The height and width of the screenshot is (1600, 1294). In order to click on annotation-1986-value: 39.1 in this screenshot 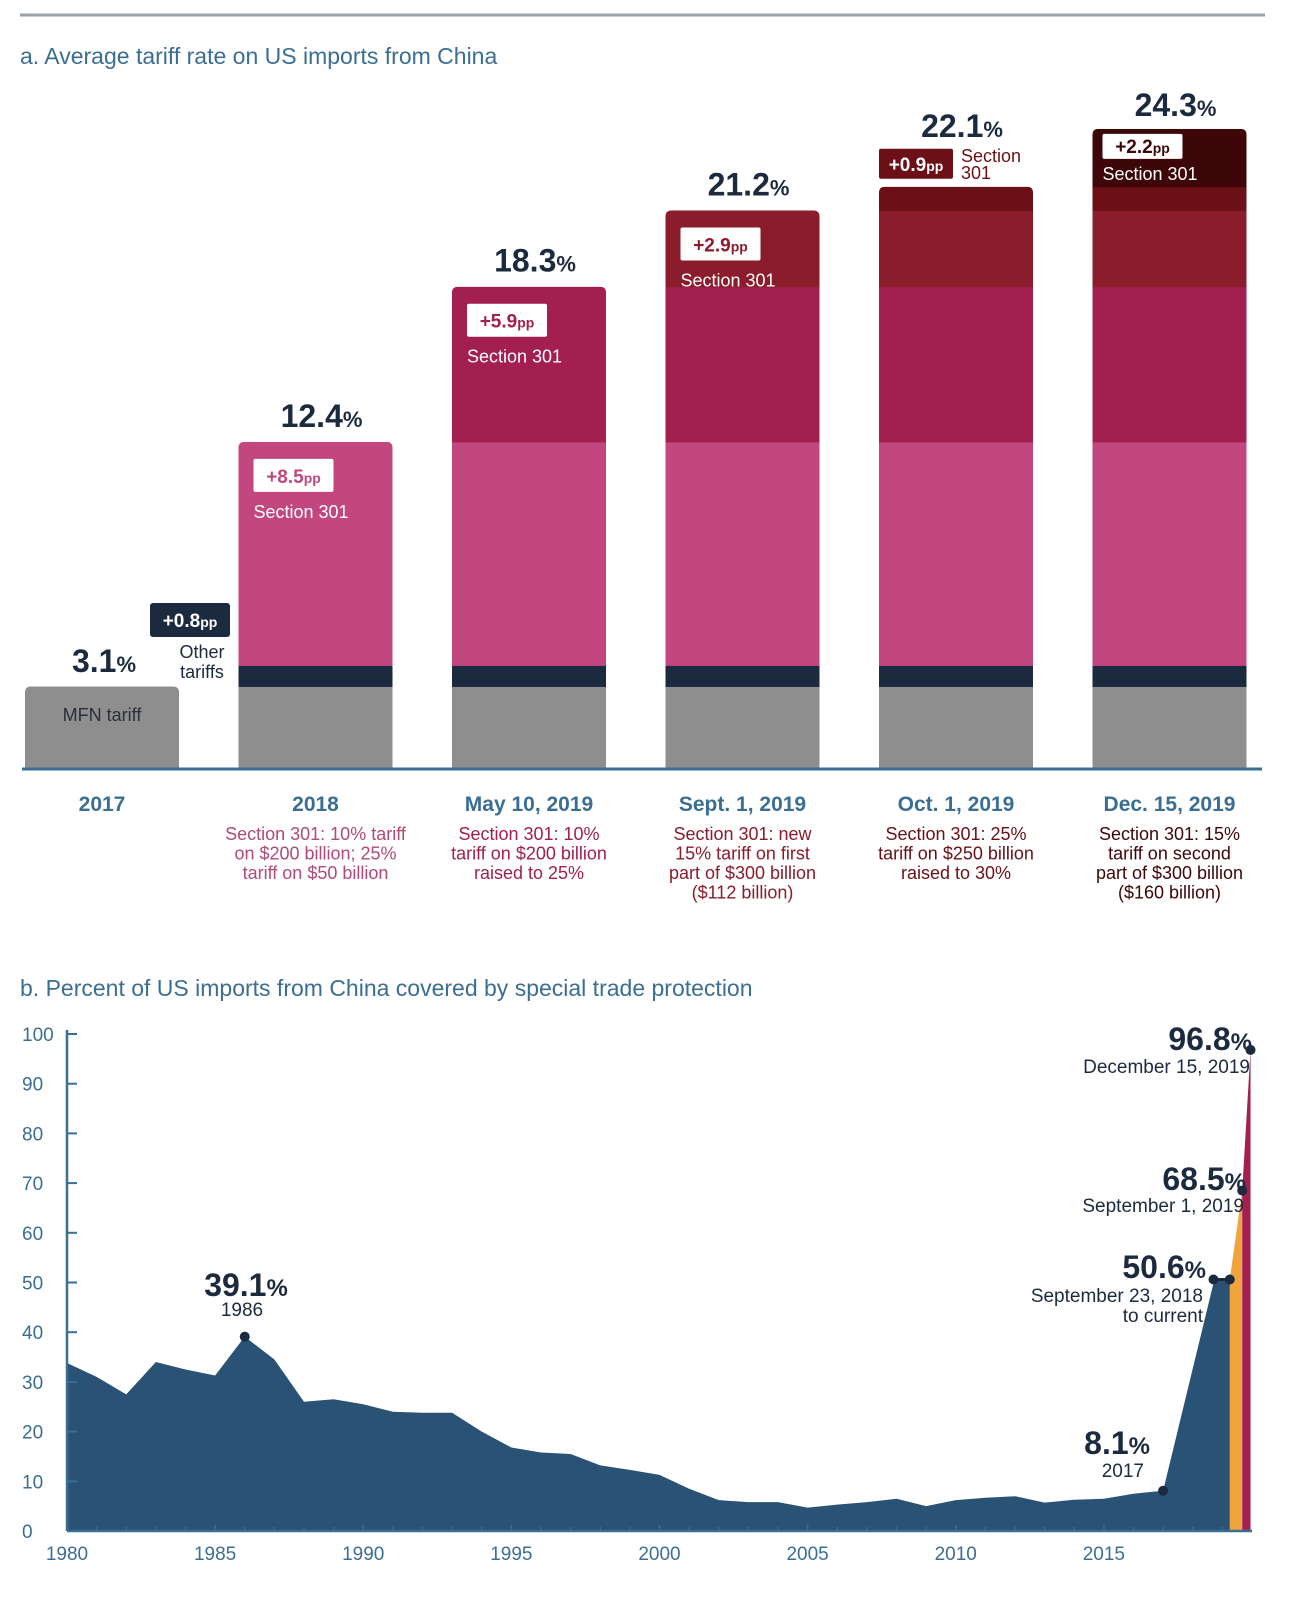, I will do `click(235, 1285)`.